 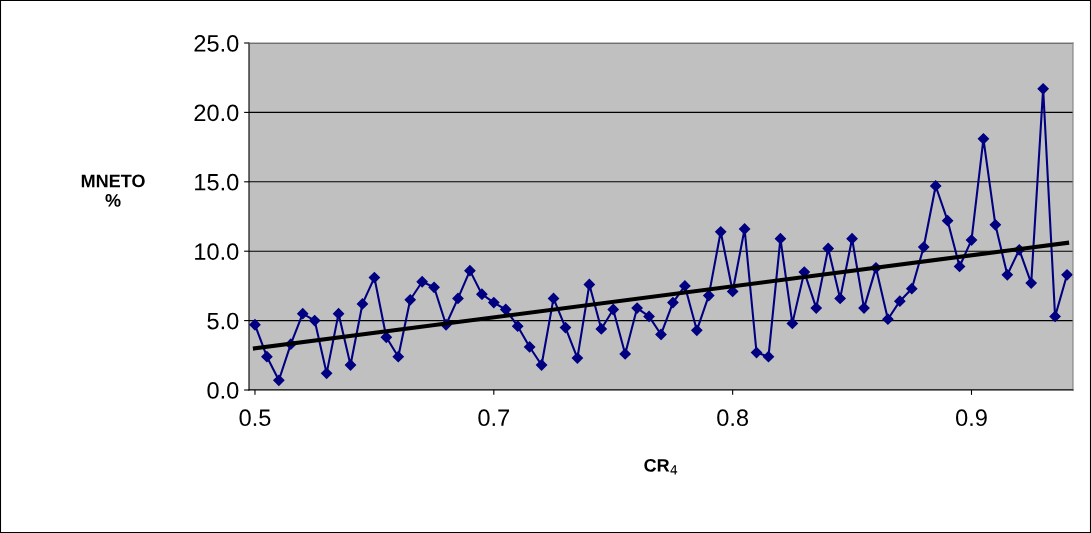 I want to click on y-tick-label: 15.0, so click(x=217, y=182).